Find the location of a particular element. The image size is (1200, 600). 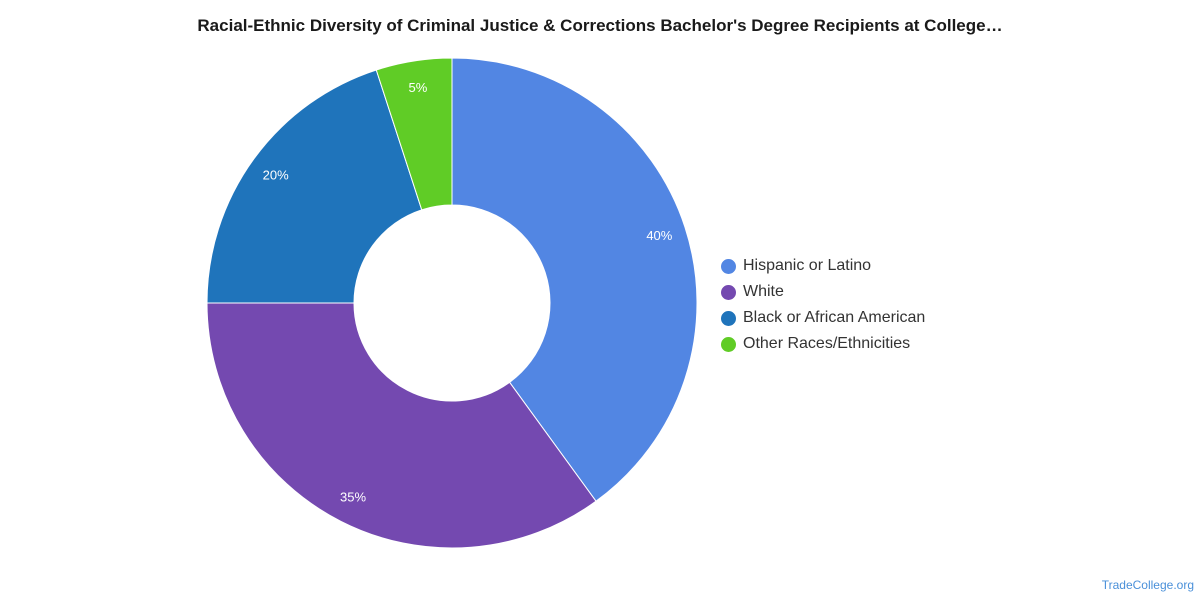

slice-black-or-african-american is located at coordinates (314, 186).